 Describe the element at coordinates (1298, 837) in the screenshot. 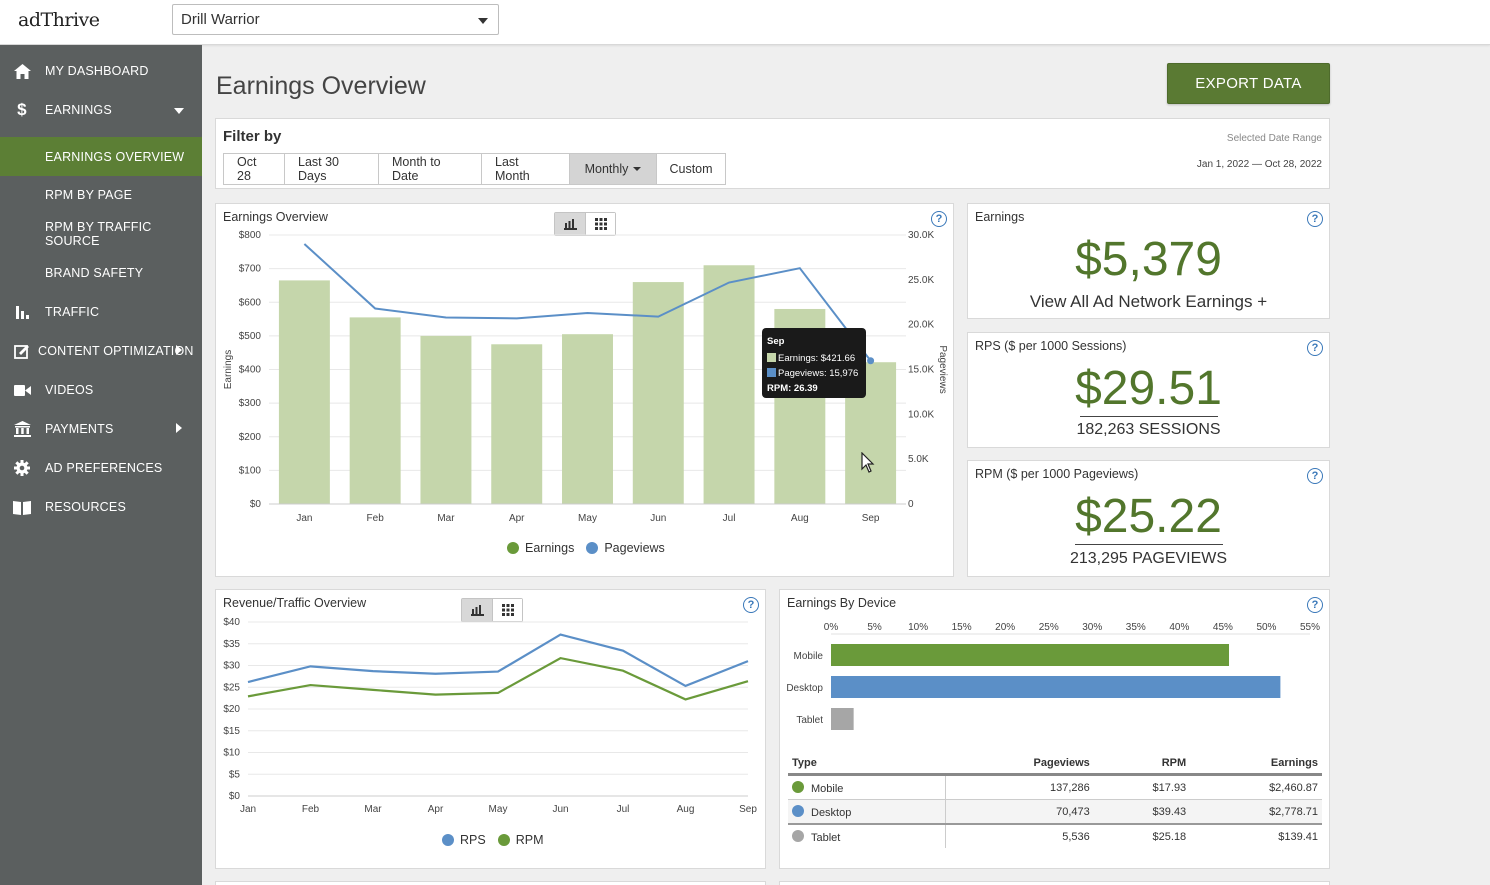

I see `earnings-cell: $139.41` at that location.